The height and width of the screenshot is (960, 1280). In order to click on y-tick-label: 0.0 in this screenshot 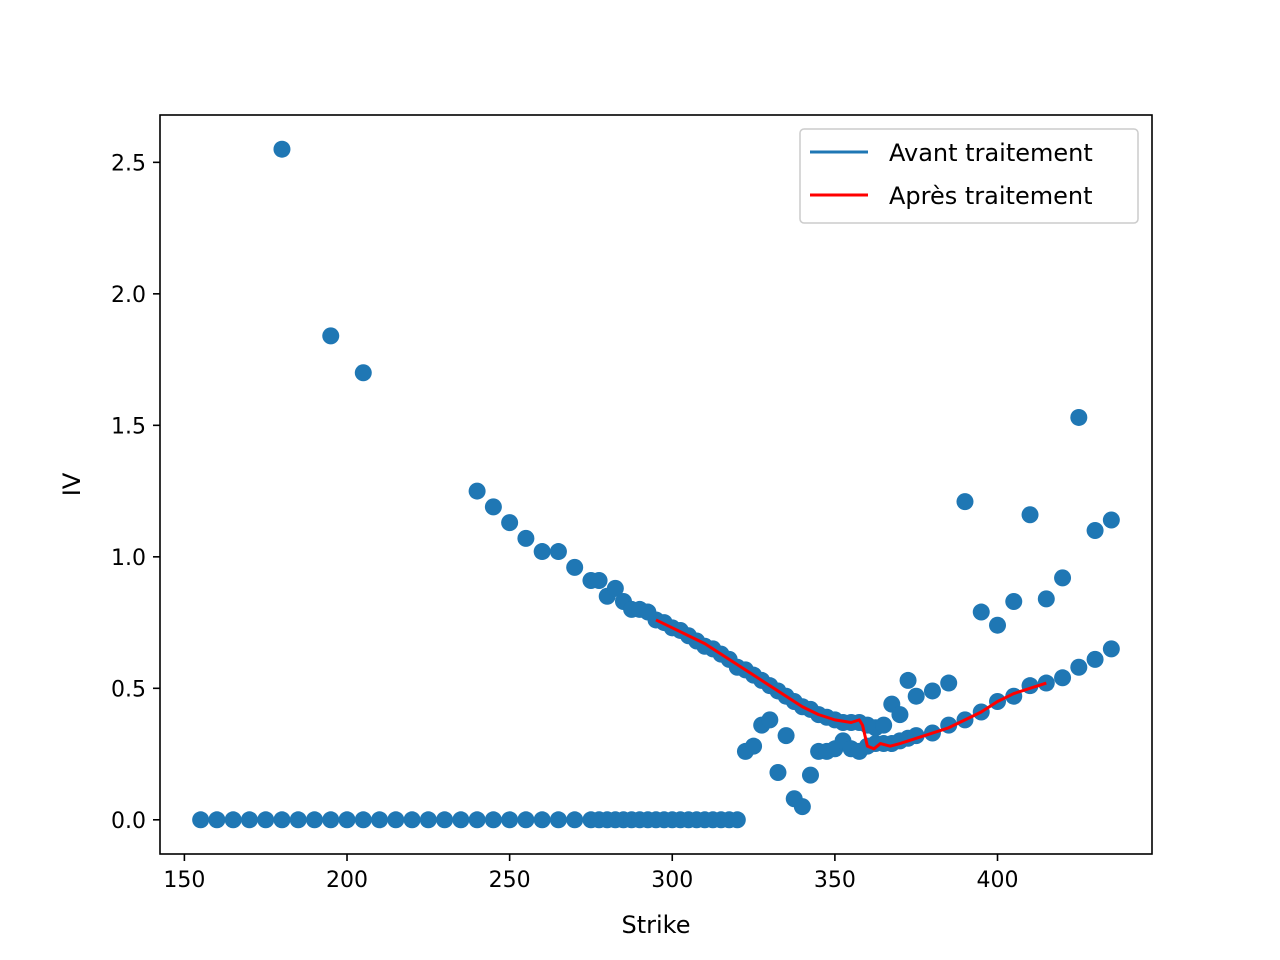, I will do `click(128, 821)`.